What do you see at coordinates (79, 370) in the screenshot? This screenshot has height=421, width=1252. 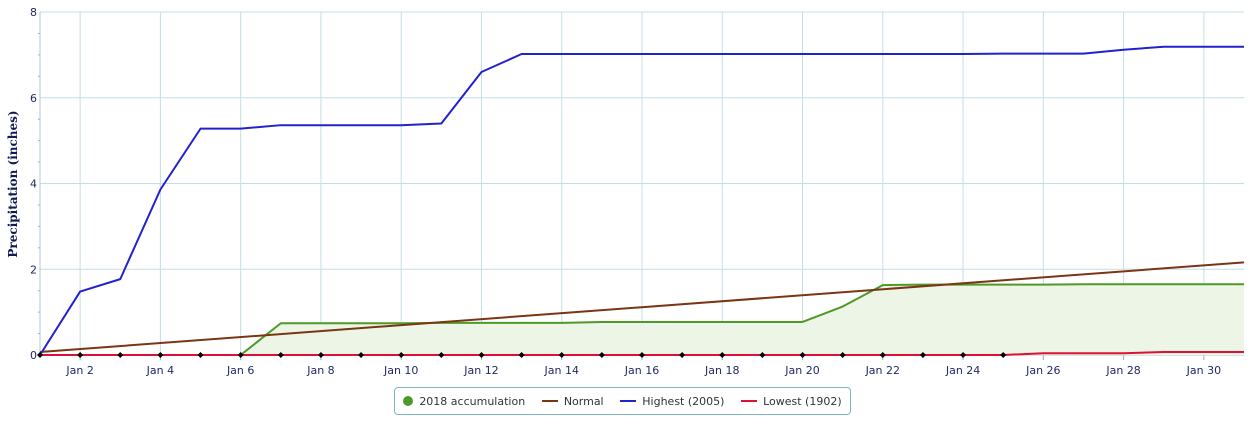 I see `x-tick-label: Jan 2` at bounding box center [79, 370].